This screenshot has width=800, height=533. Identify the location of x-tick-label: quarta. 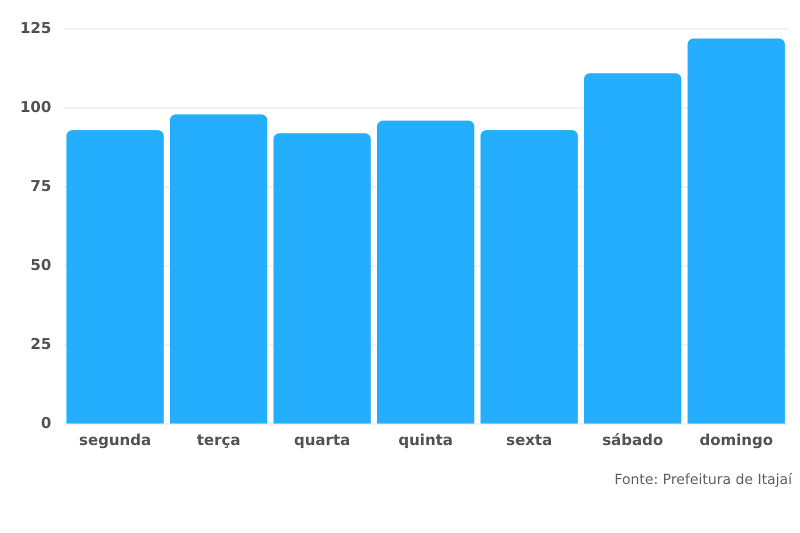
(322, 439).